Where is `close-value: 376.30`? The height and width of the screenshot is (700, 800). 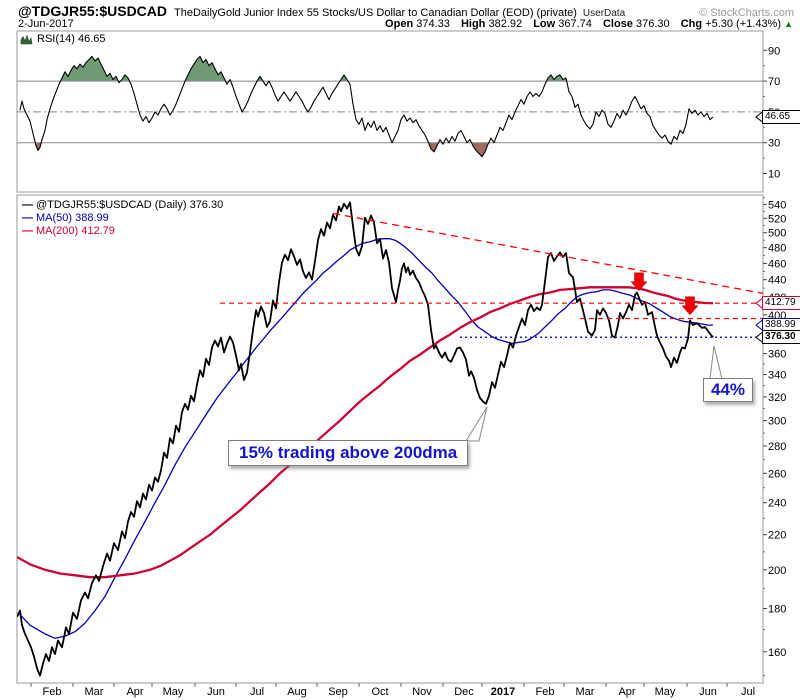 close-value: 376.30 is located at coordinates (653, 24).